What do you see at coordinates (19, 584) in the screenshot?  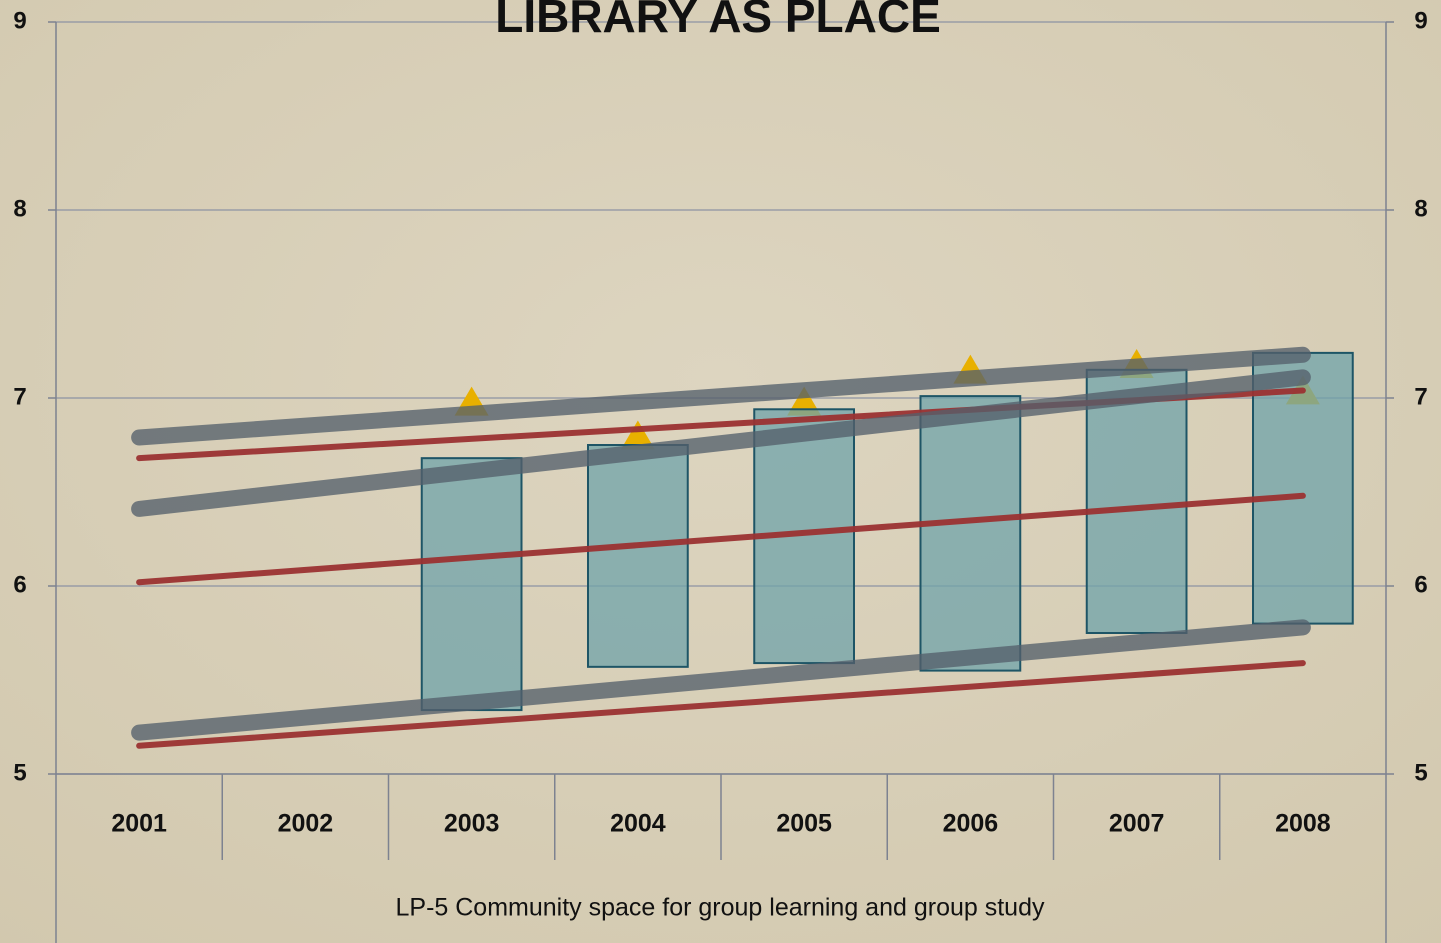 I see `y-tick-label: 6` at bounding box center [19, 584].